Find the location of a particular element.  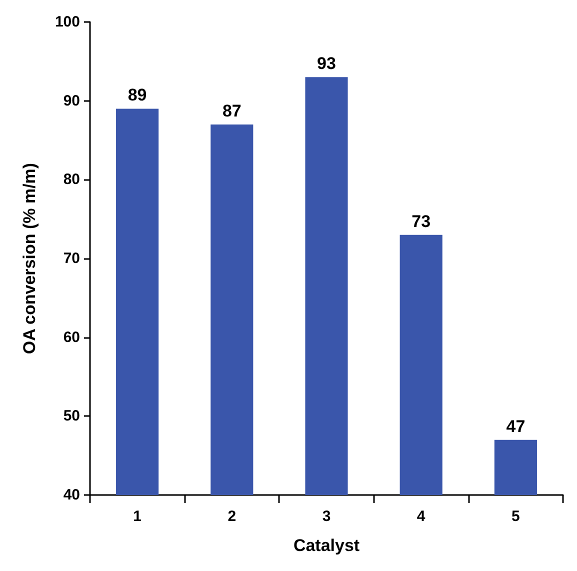

y-axis-title: OA conversion (% m/m) is located at coordinates (29, 258).